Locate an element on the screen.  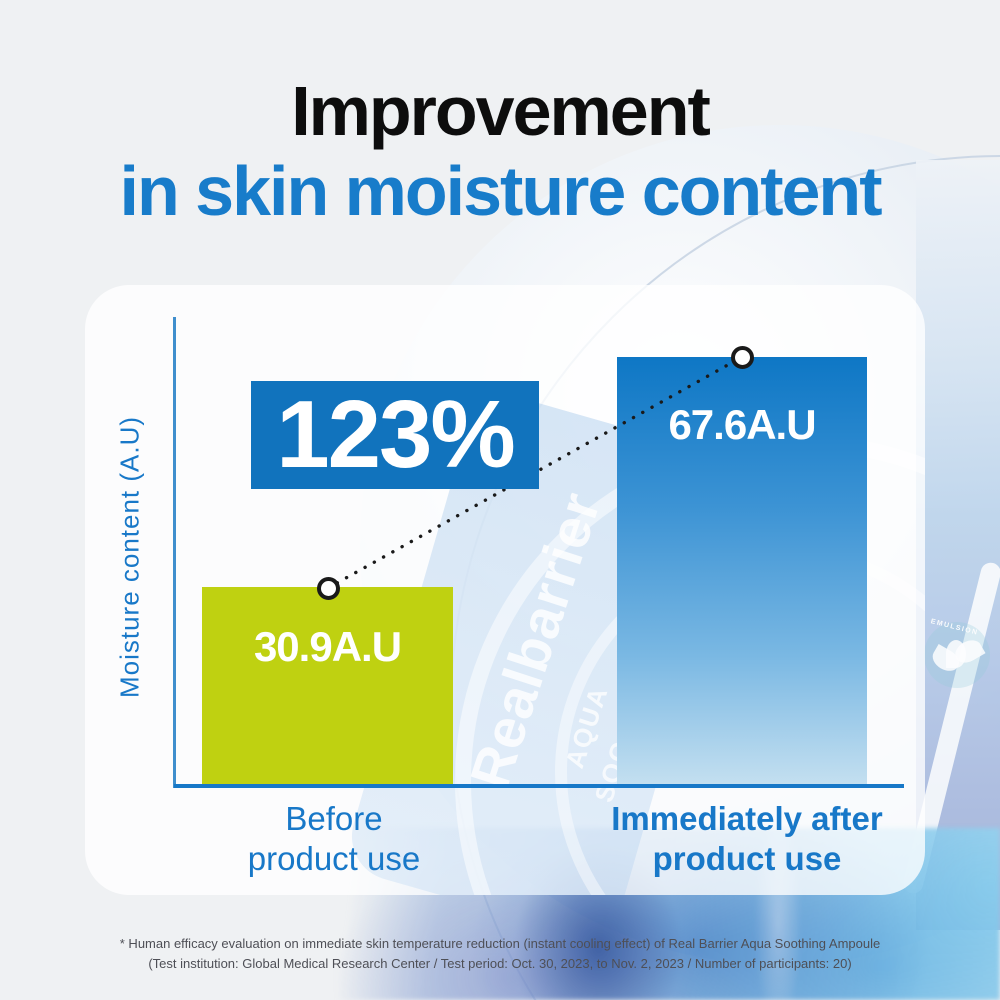
improvement-badge: 123% is located at coordinates (395, 435).